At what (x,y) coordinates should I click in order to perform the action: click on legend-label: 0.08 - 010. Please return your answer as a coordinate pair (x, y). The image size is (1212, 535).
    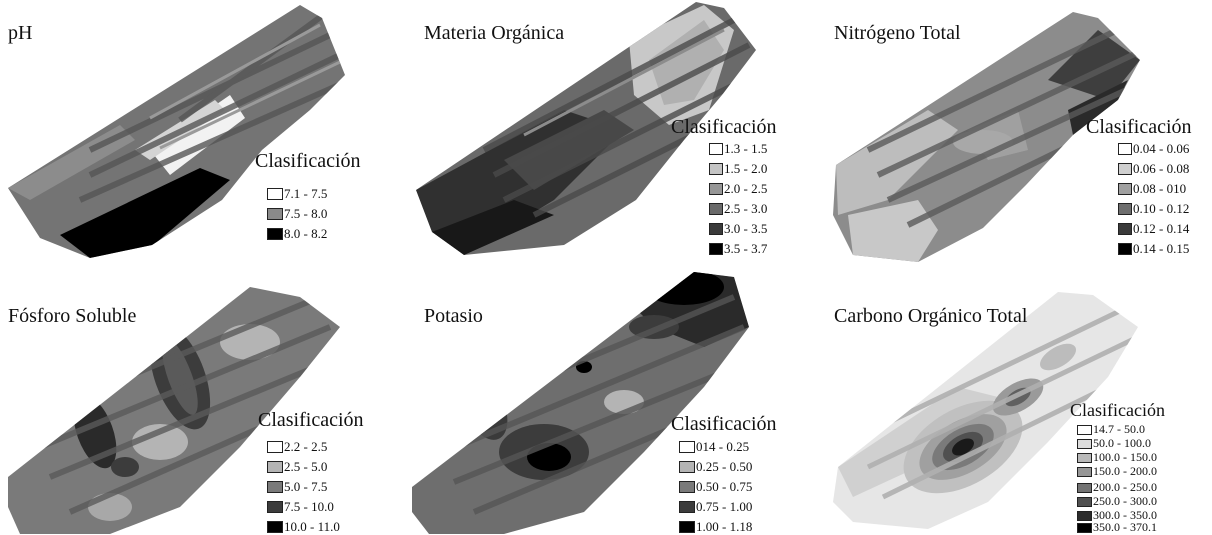
    Looking at the image, I should click on (1160, 188).